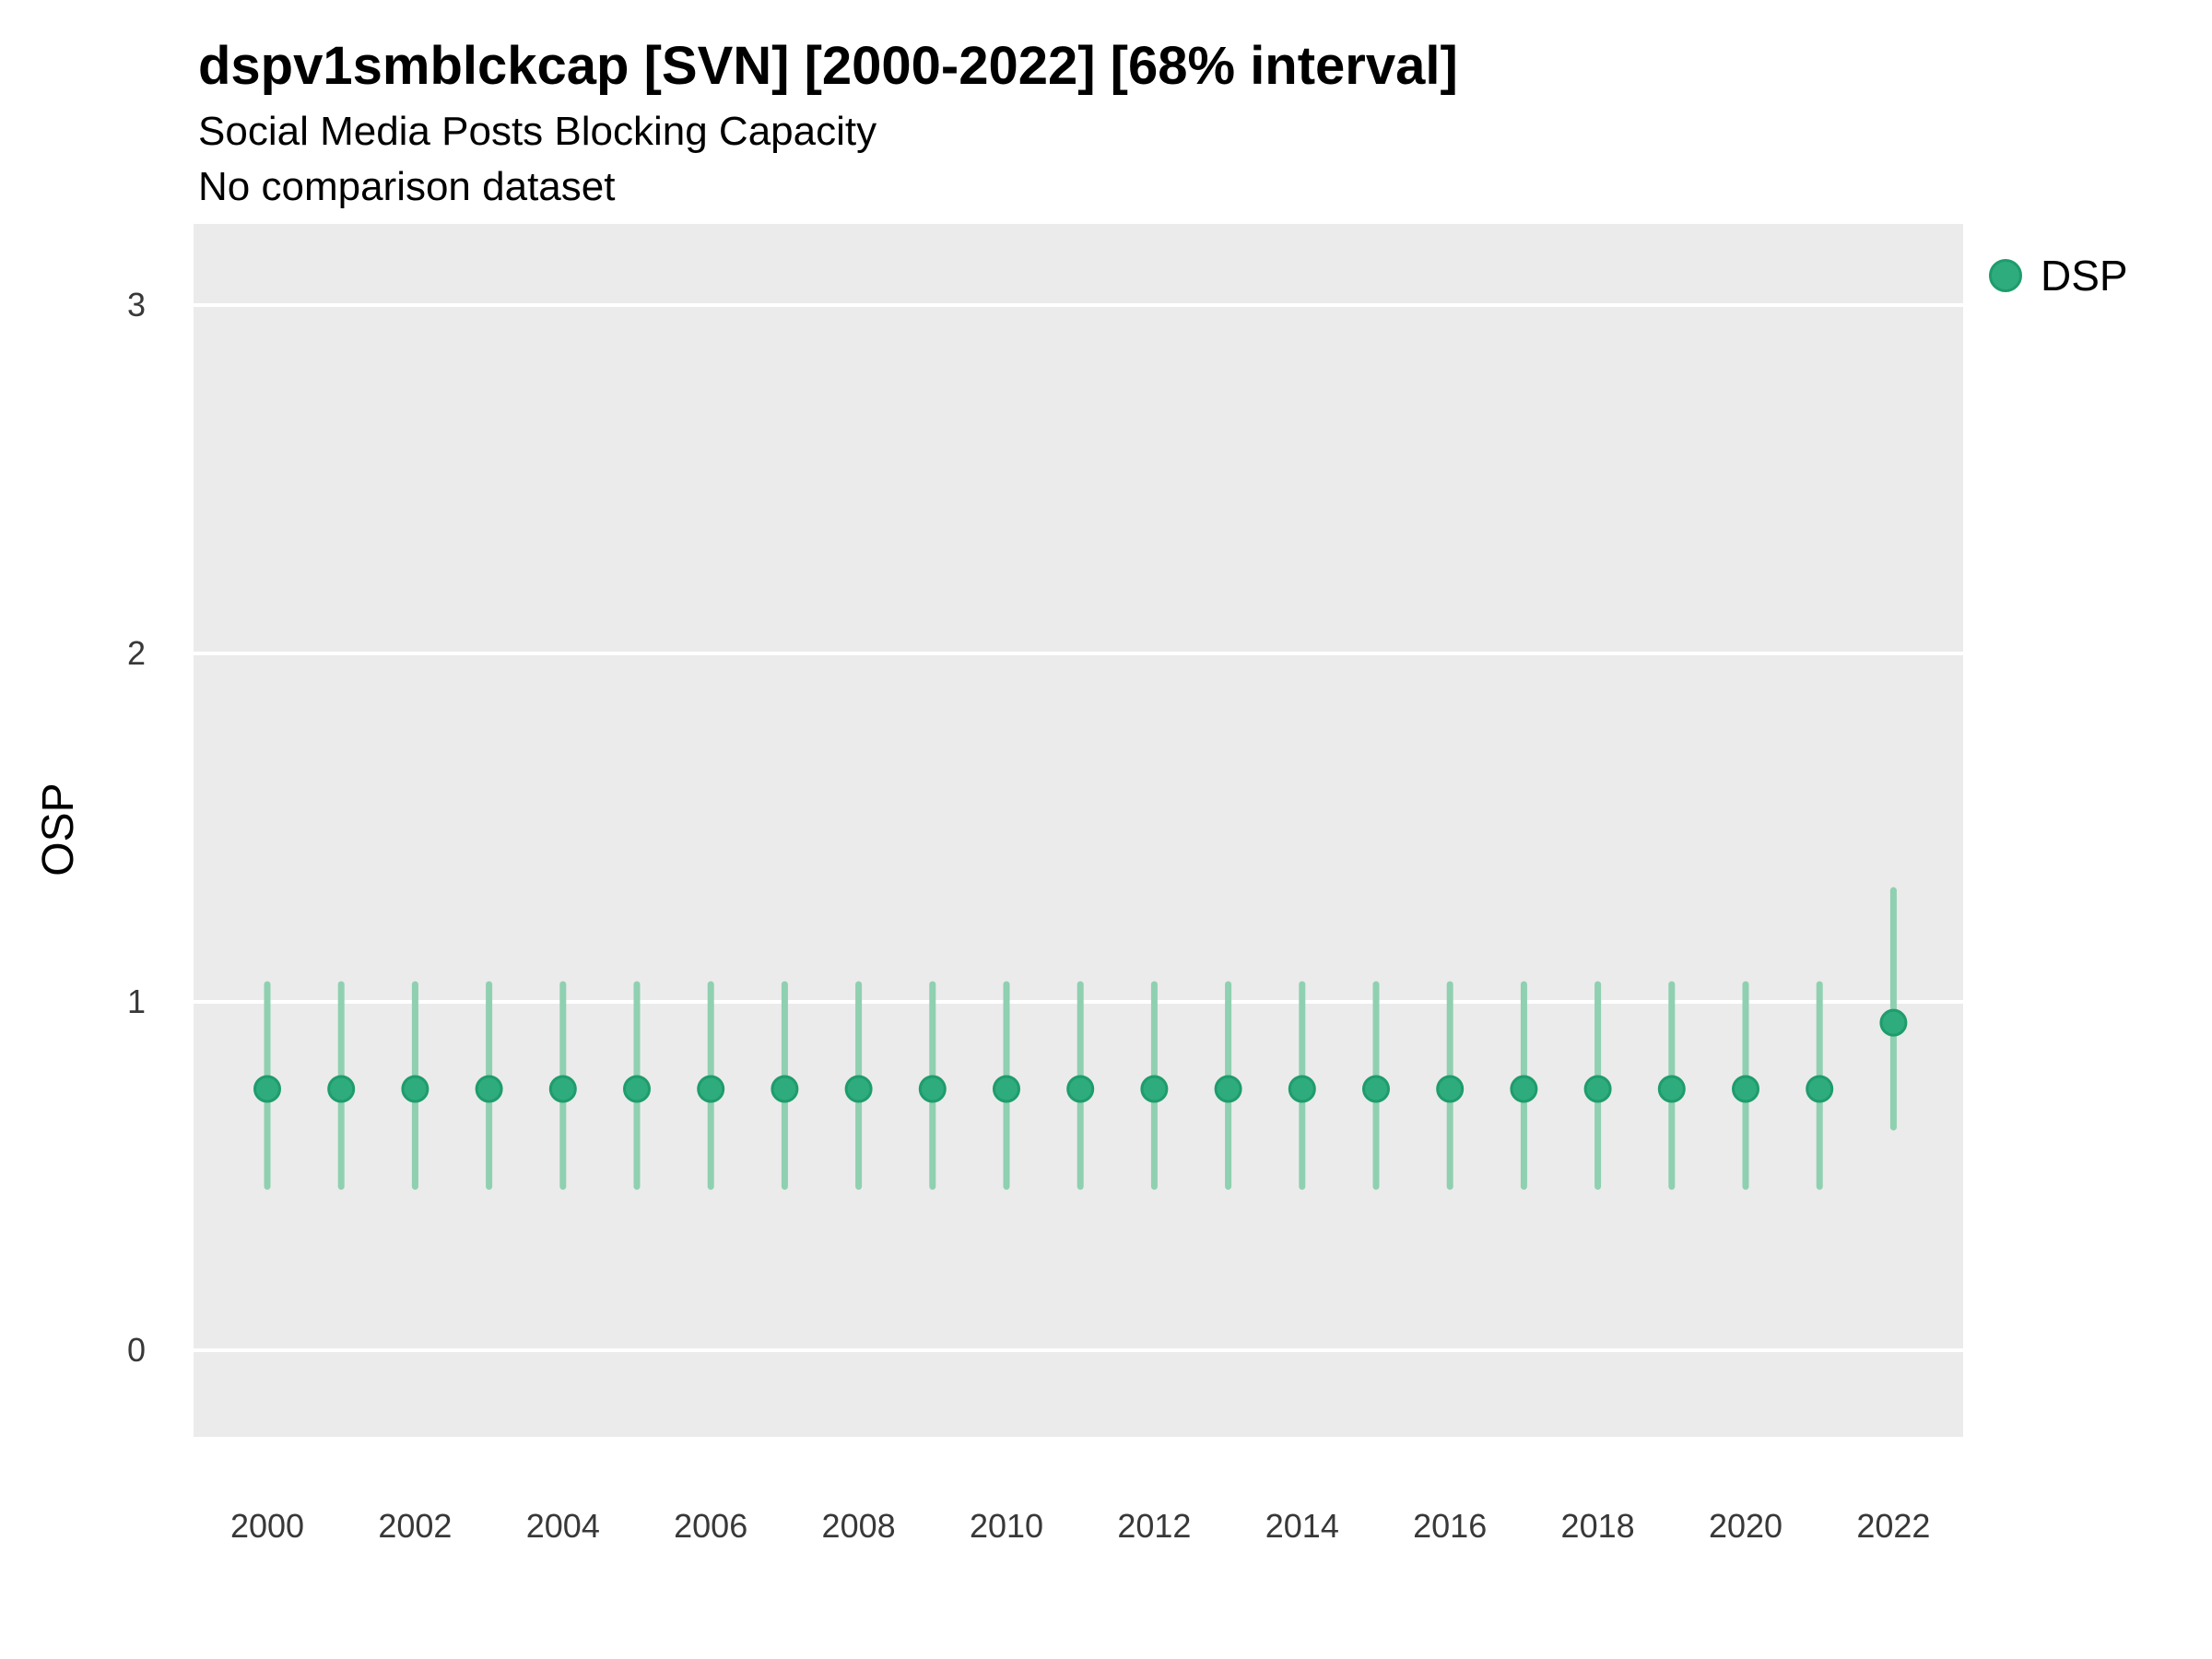 This screenshot has width=2212, height=1659. What do you see at coordinates (711, 1526) in the screenshot?
I see `x-tick-label: 2006` at bounding box center [711, 1526].